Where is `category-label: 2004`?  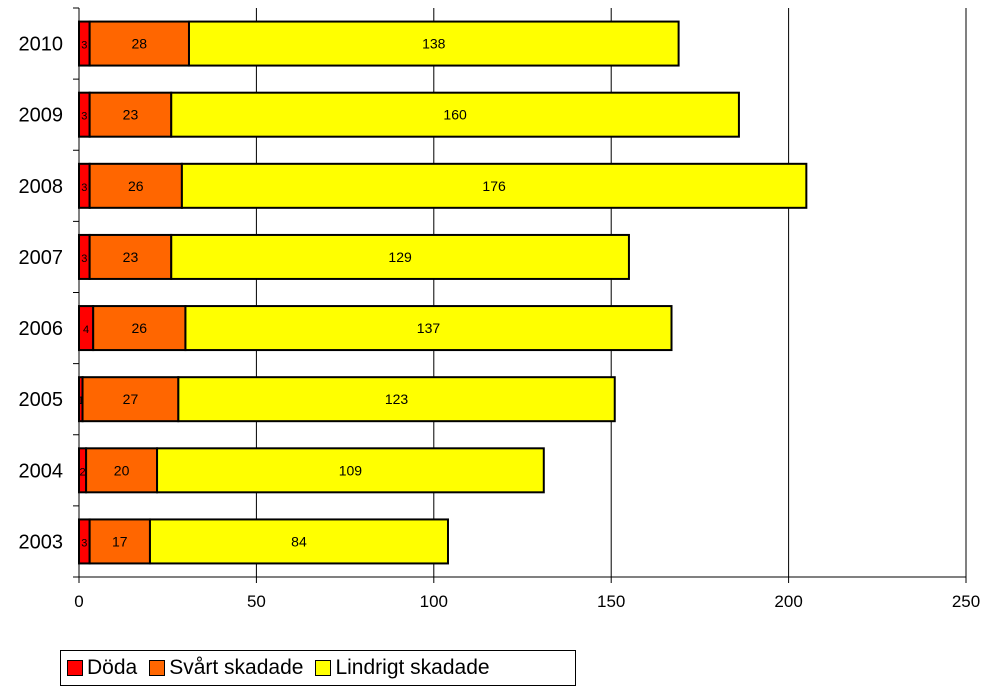
category-label: 2004 is located at coordinates (41, 471).